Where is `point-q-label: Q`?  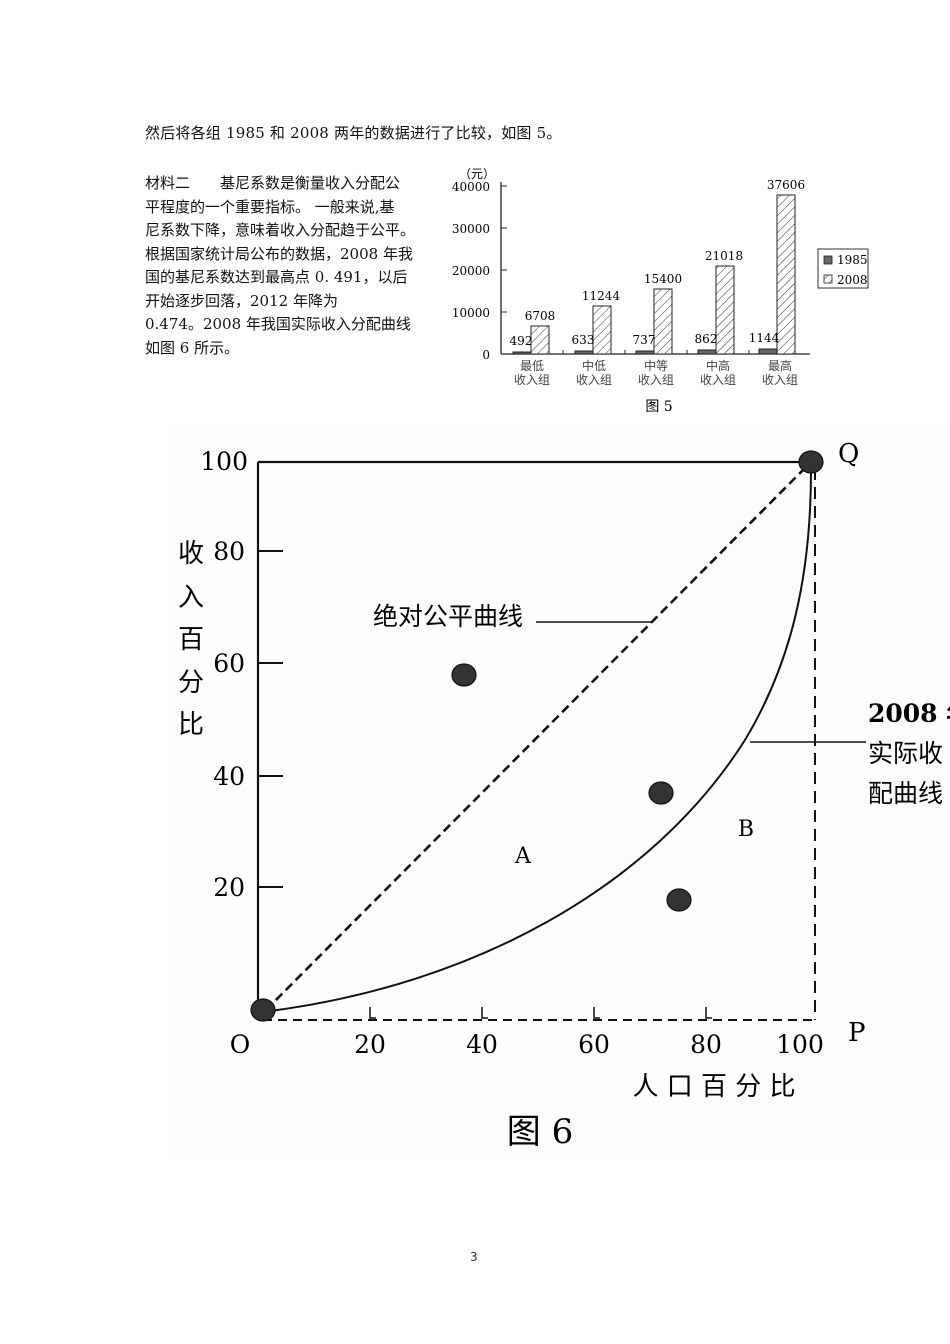 point-q-label: Q is located at coordinates (848, 454).